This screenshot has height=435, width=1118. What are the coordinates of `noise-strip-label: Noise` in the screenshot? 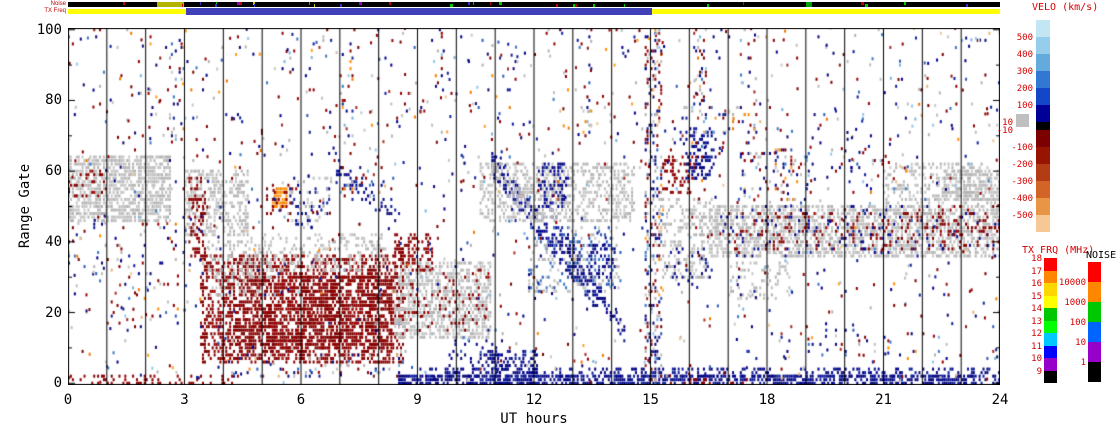 It's located at (58, 4).